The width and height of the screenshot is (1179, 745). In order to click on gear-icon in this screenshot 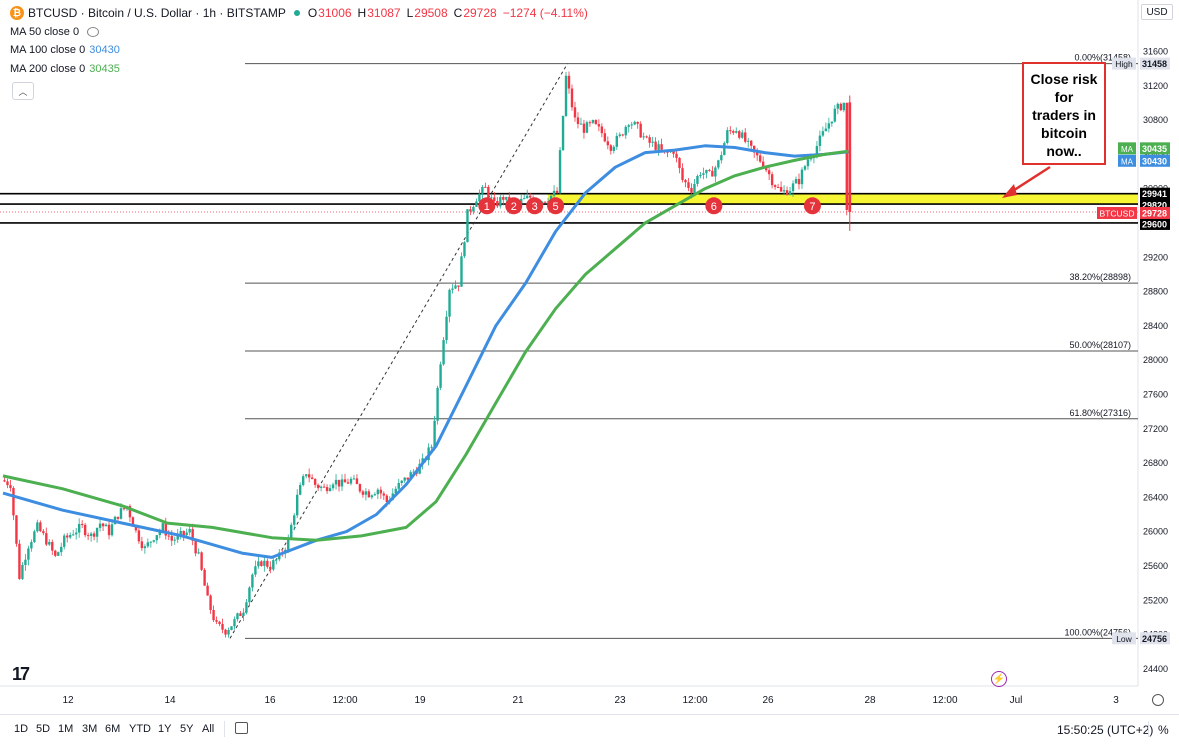, I will do `click(1158, 700)`.